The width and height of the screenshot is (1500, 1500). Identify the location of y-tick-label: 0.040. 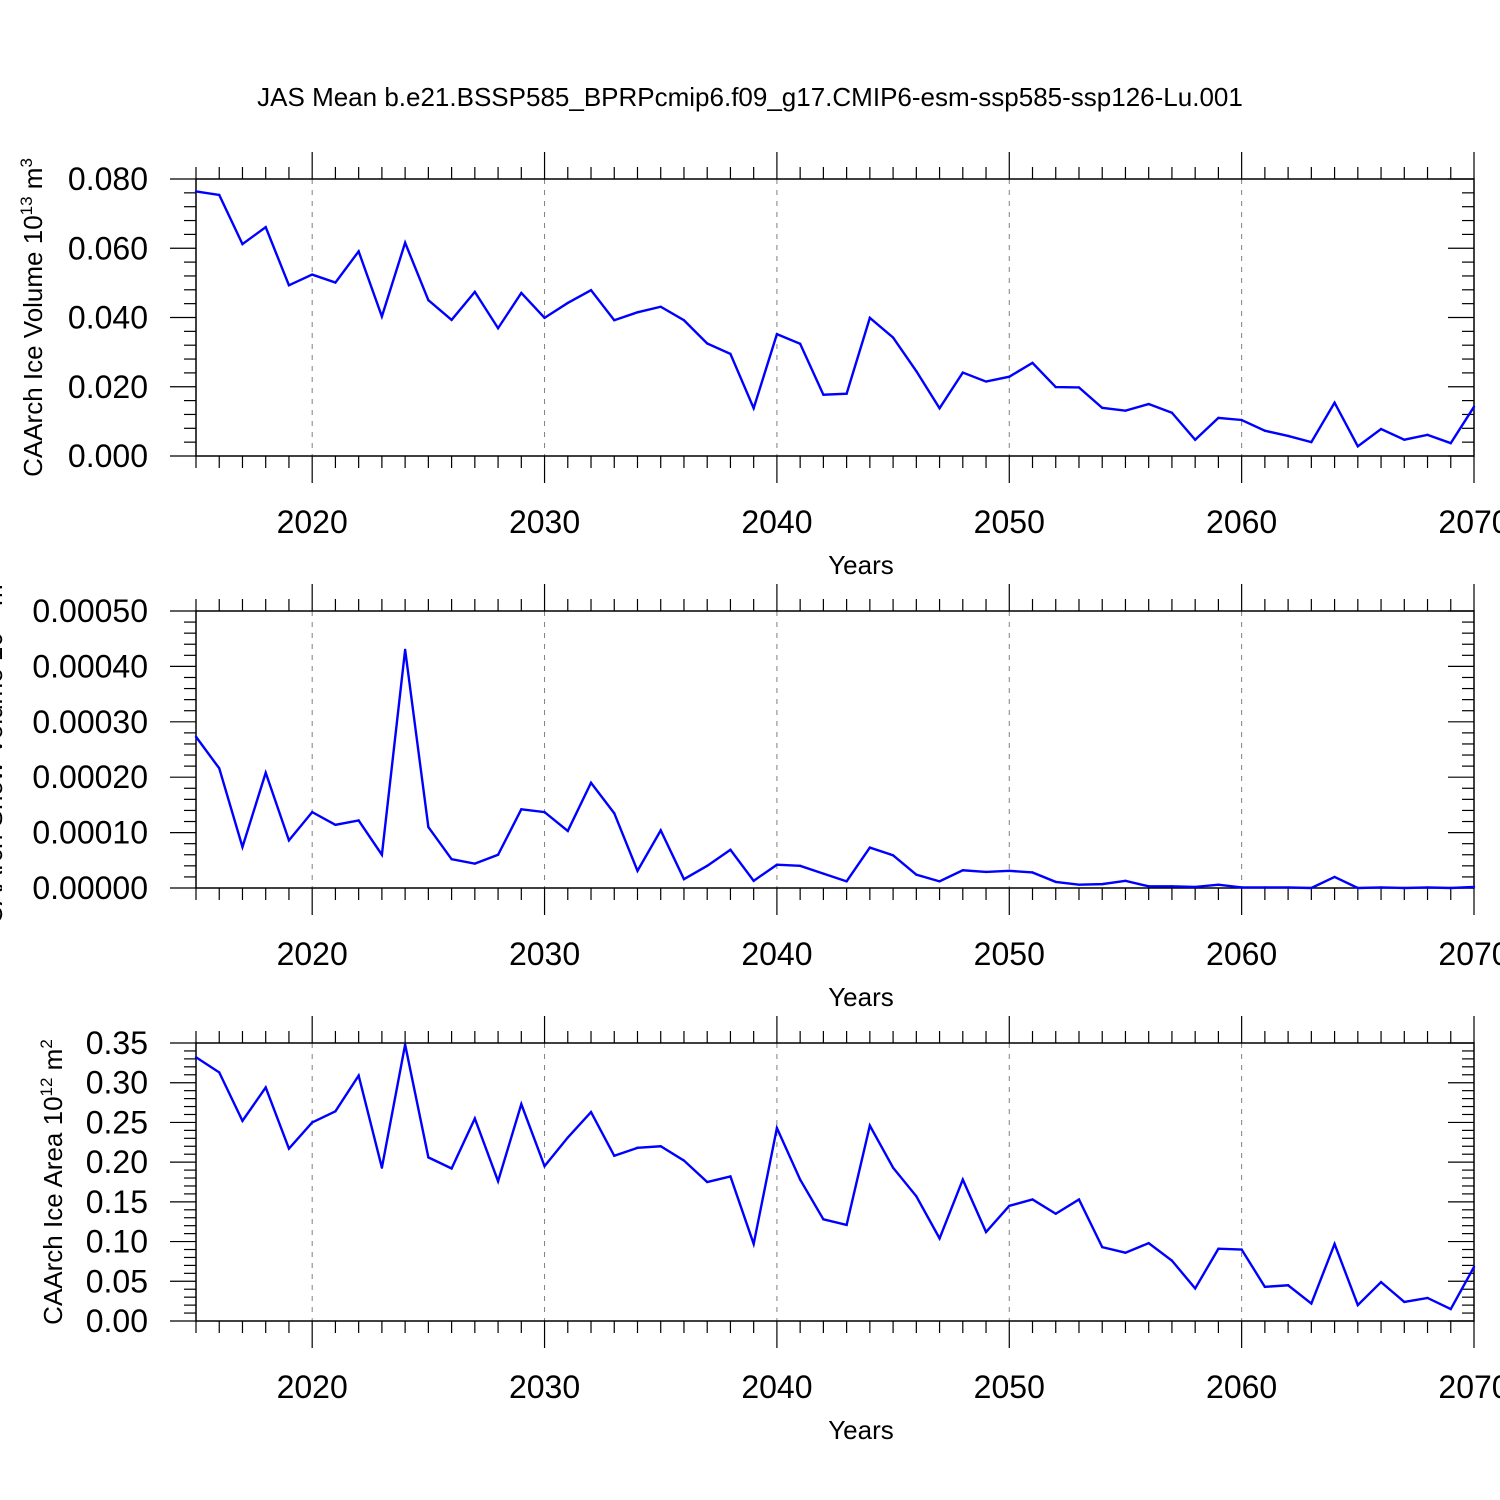
(108, 318).